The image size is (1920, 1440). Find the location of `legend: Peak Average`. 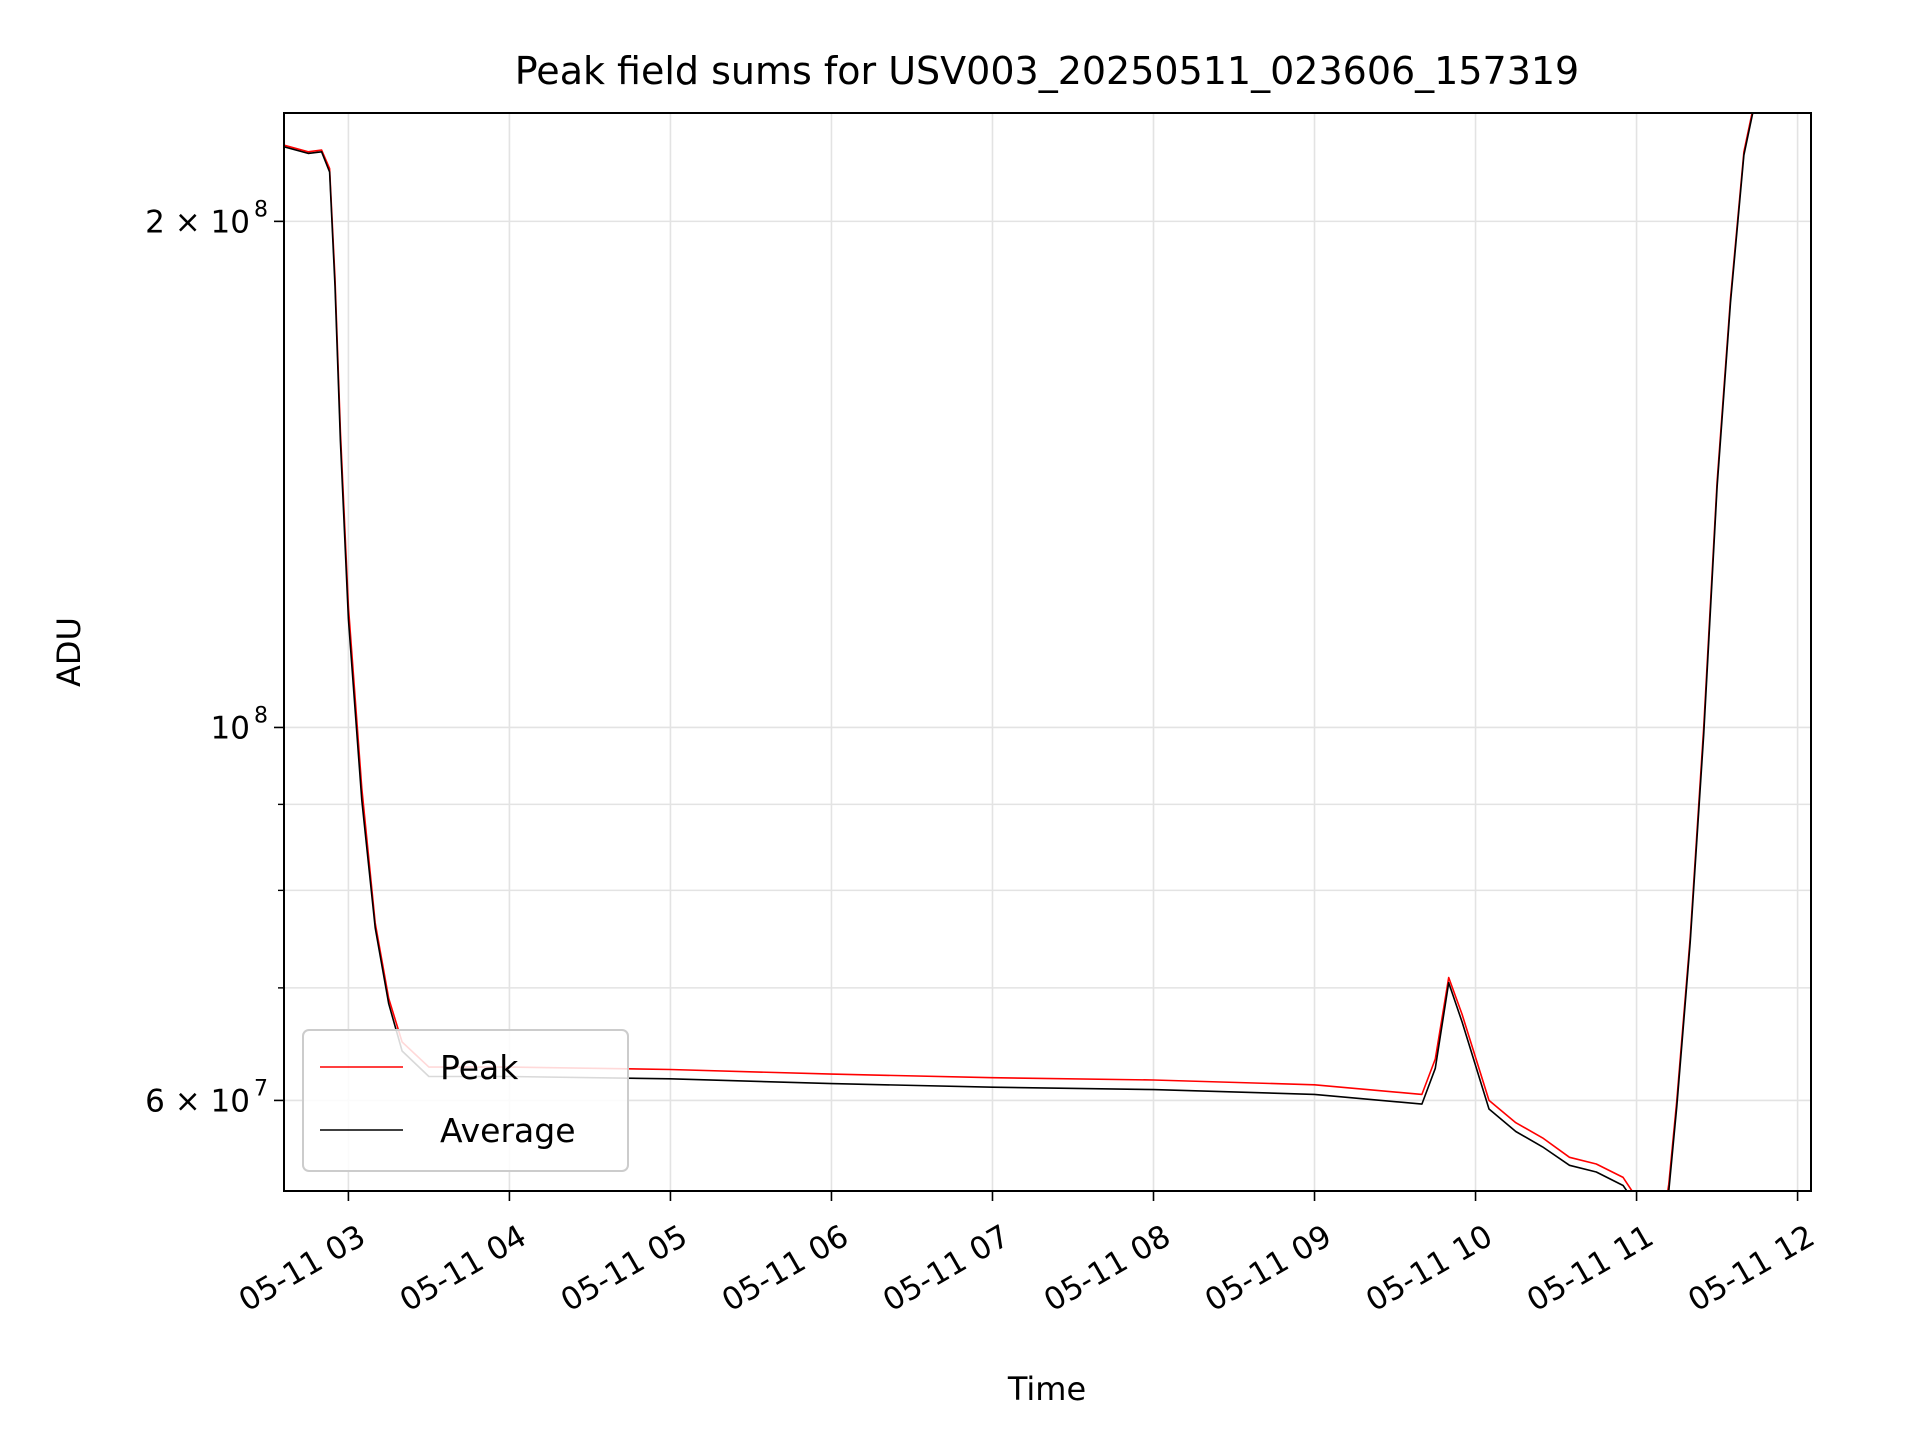

legend: Peak Average is located at coordinates (465, 1100).